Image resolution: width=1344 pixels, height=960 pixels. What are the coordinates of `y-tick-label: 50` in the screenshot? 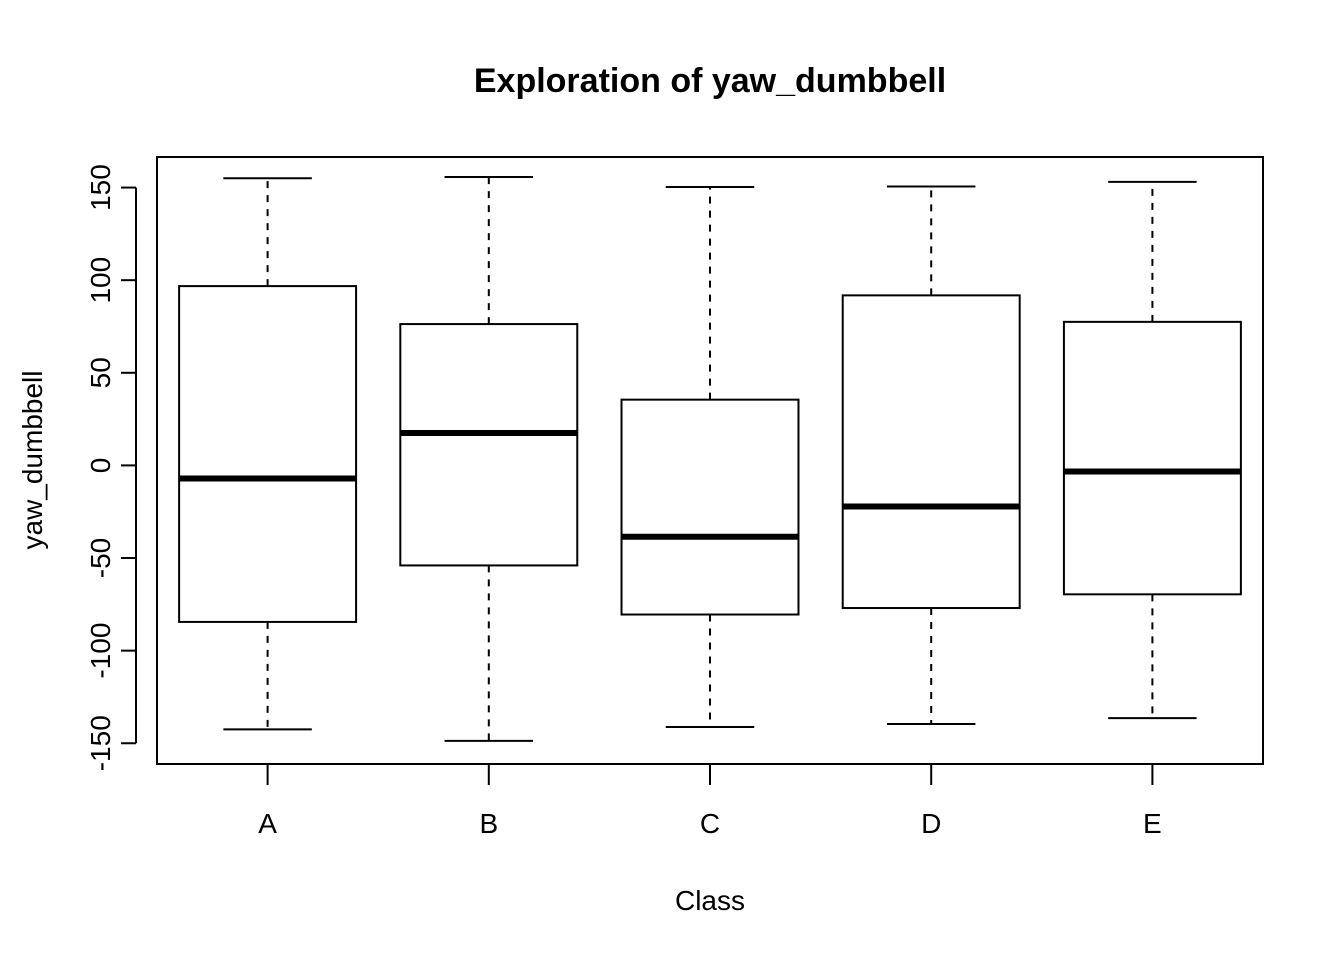 It's located at (100, 372).